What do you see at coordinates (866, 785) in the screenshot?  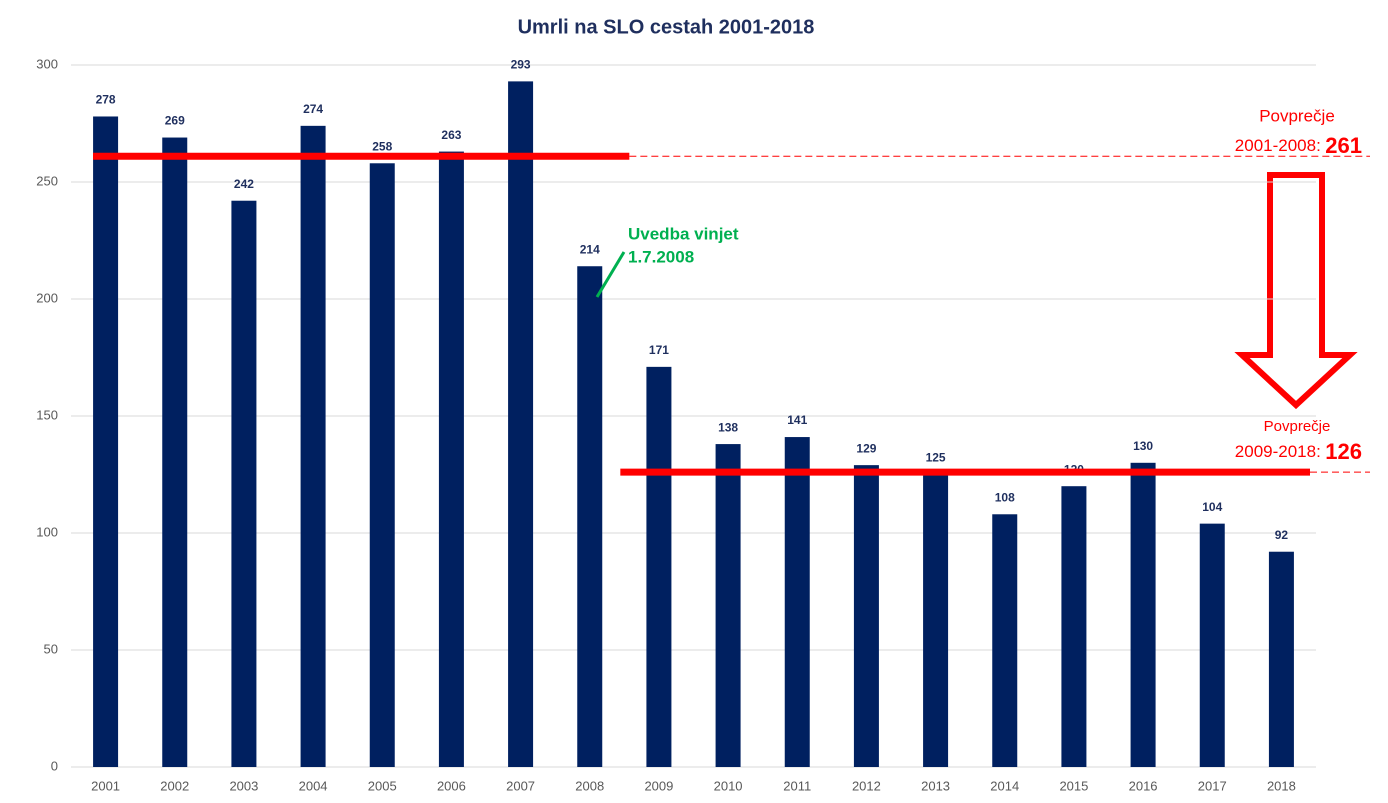 I see `x-tick-label: 2012` at bounding box center [866, 785].